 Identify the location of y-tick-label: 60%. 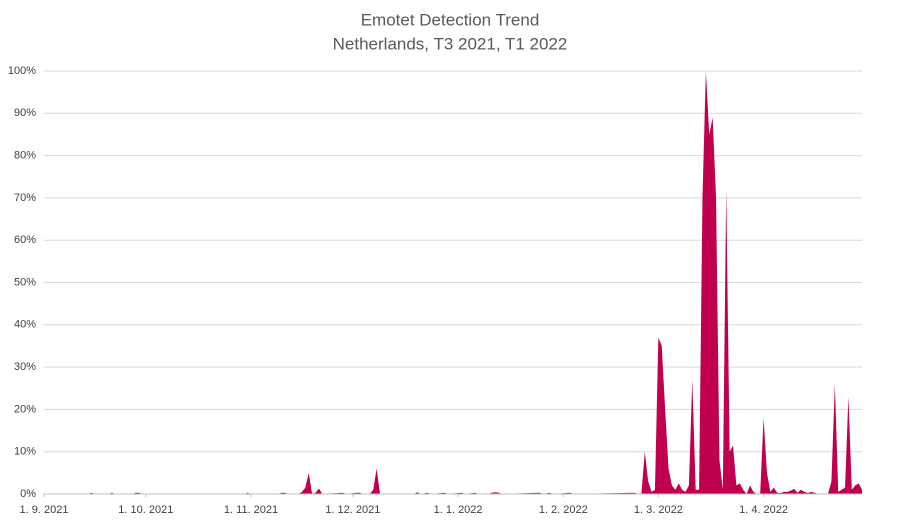
(25, 240).